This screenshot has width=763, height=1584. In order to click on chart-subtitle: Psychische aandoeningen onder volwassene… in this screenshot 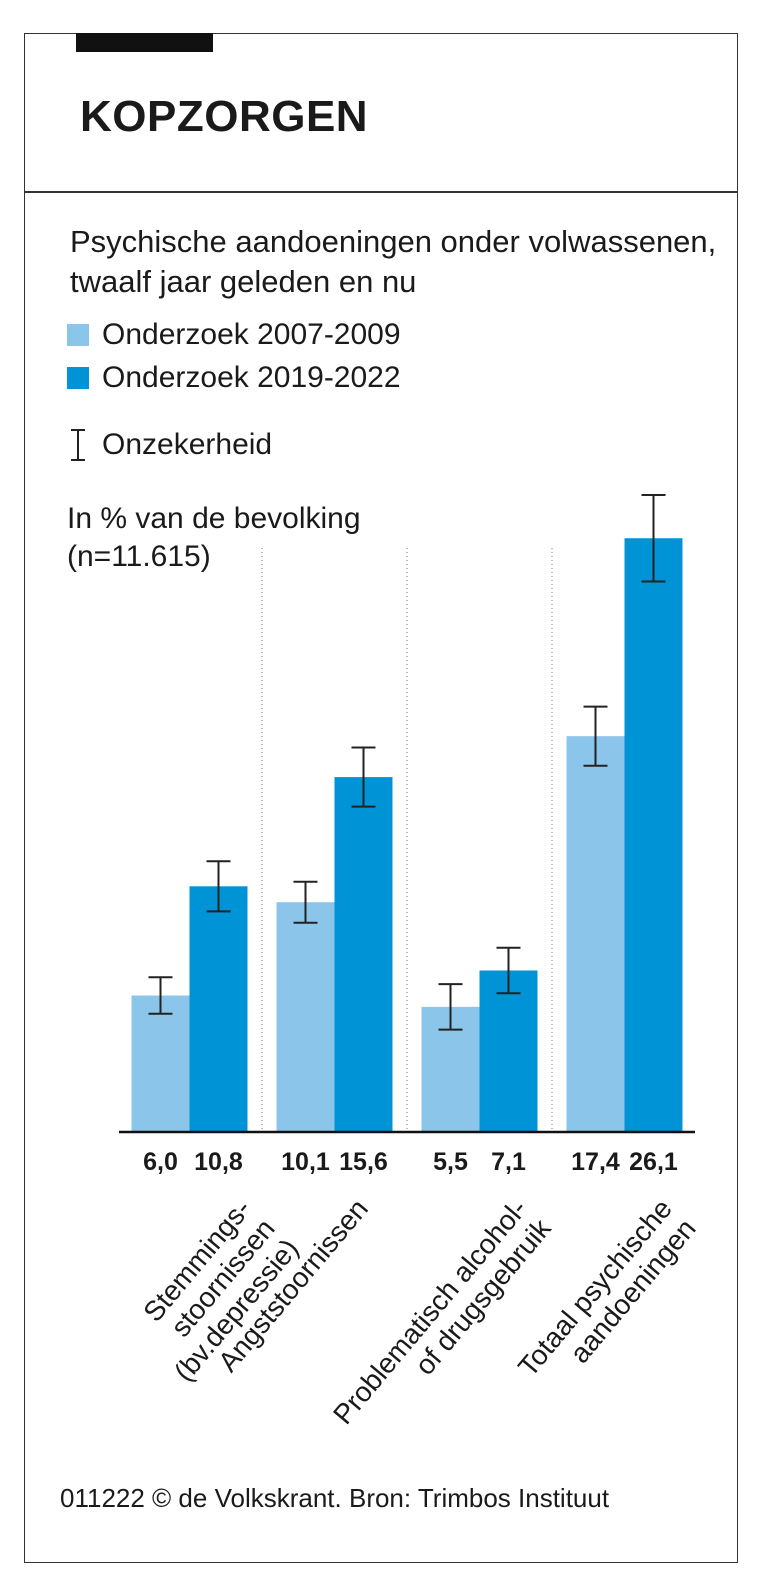, I will do `click(393, 261)`.